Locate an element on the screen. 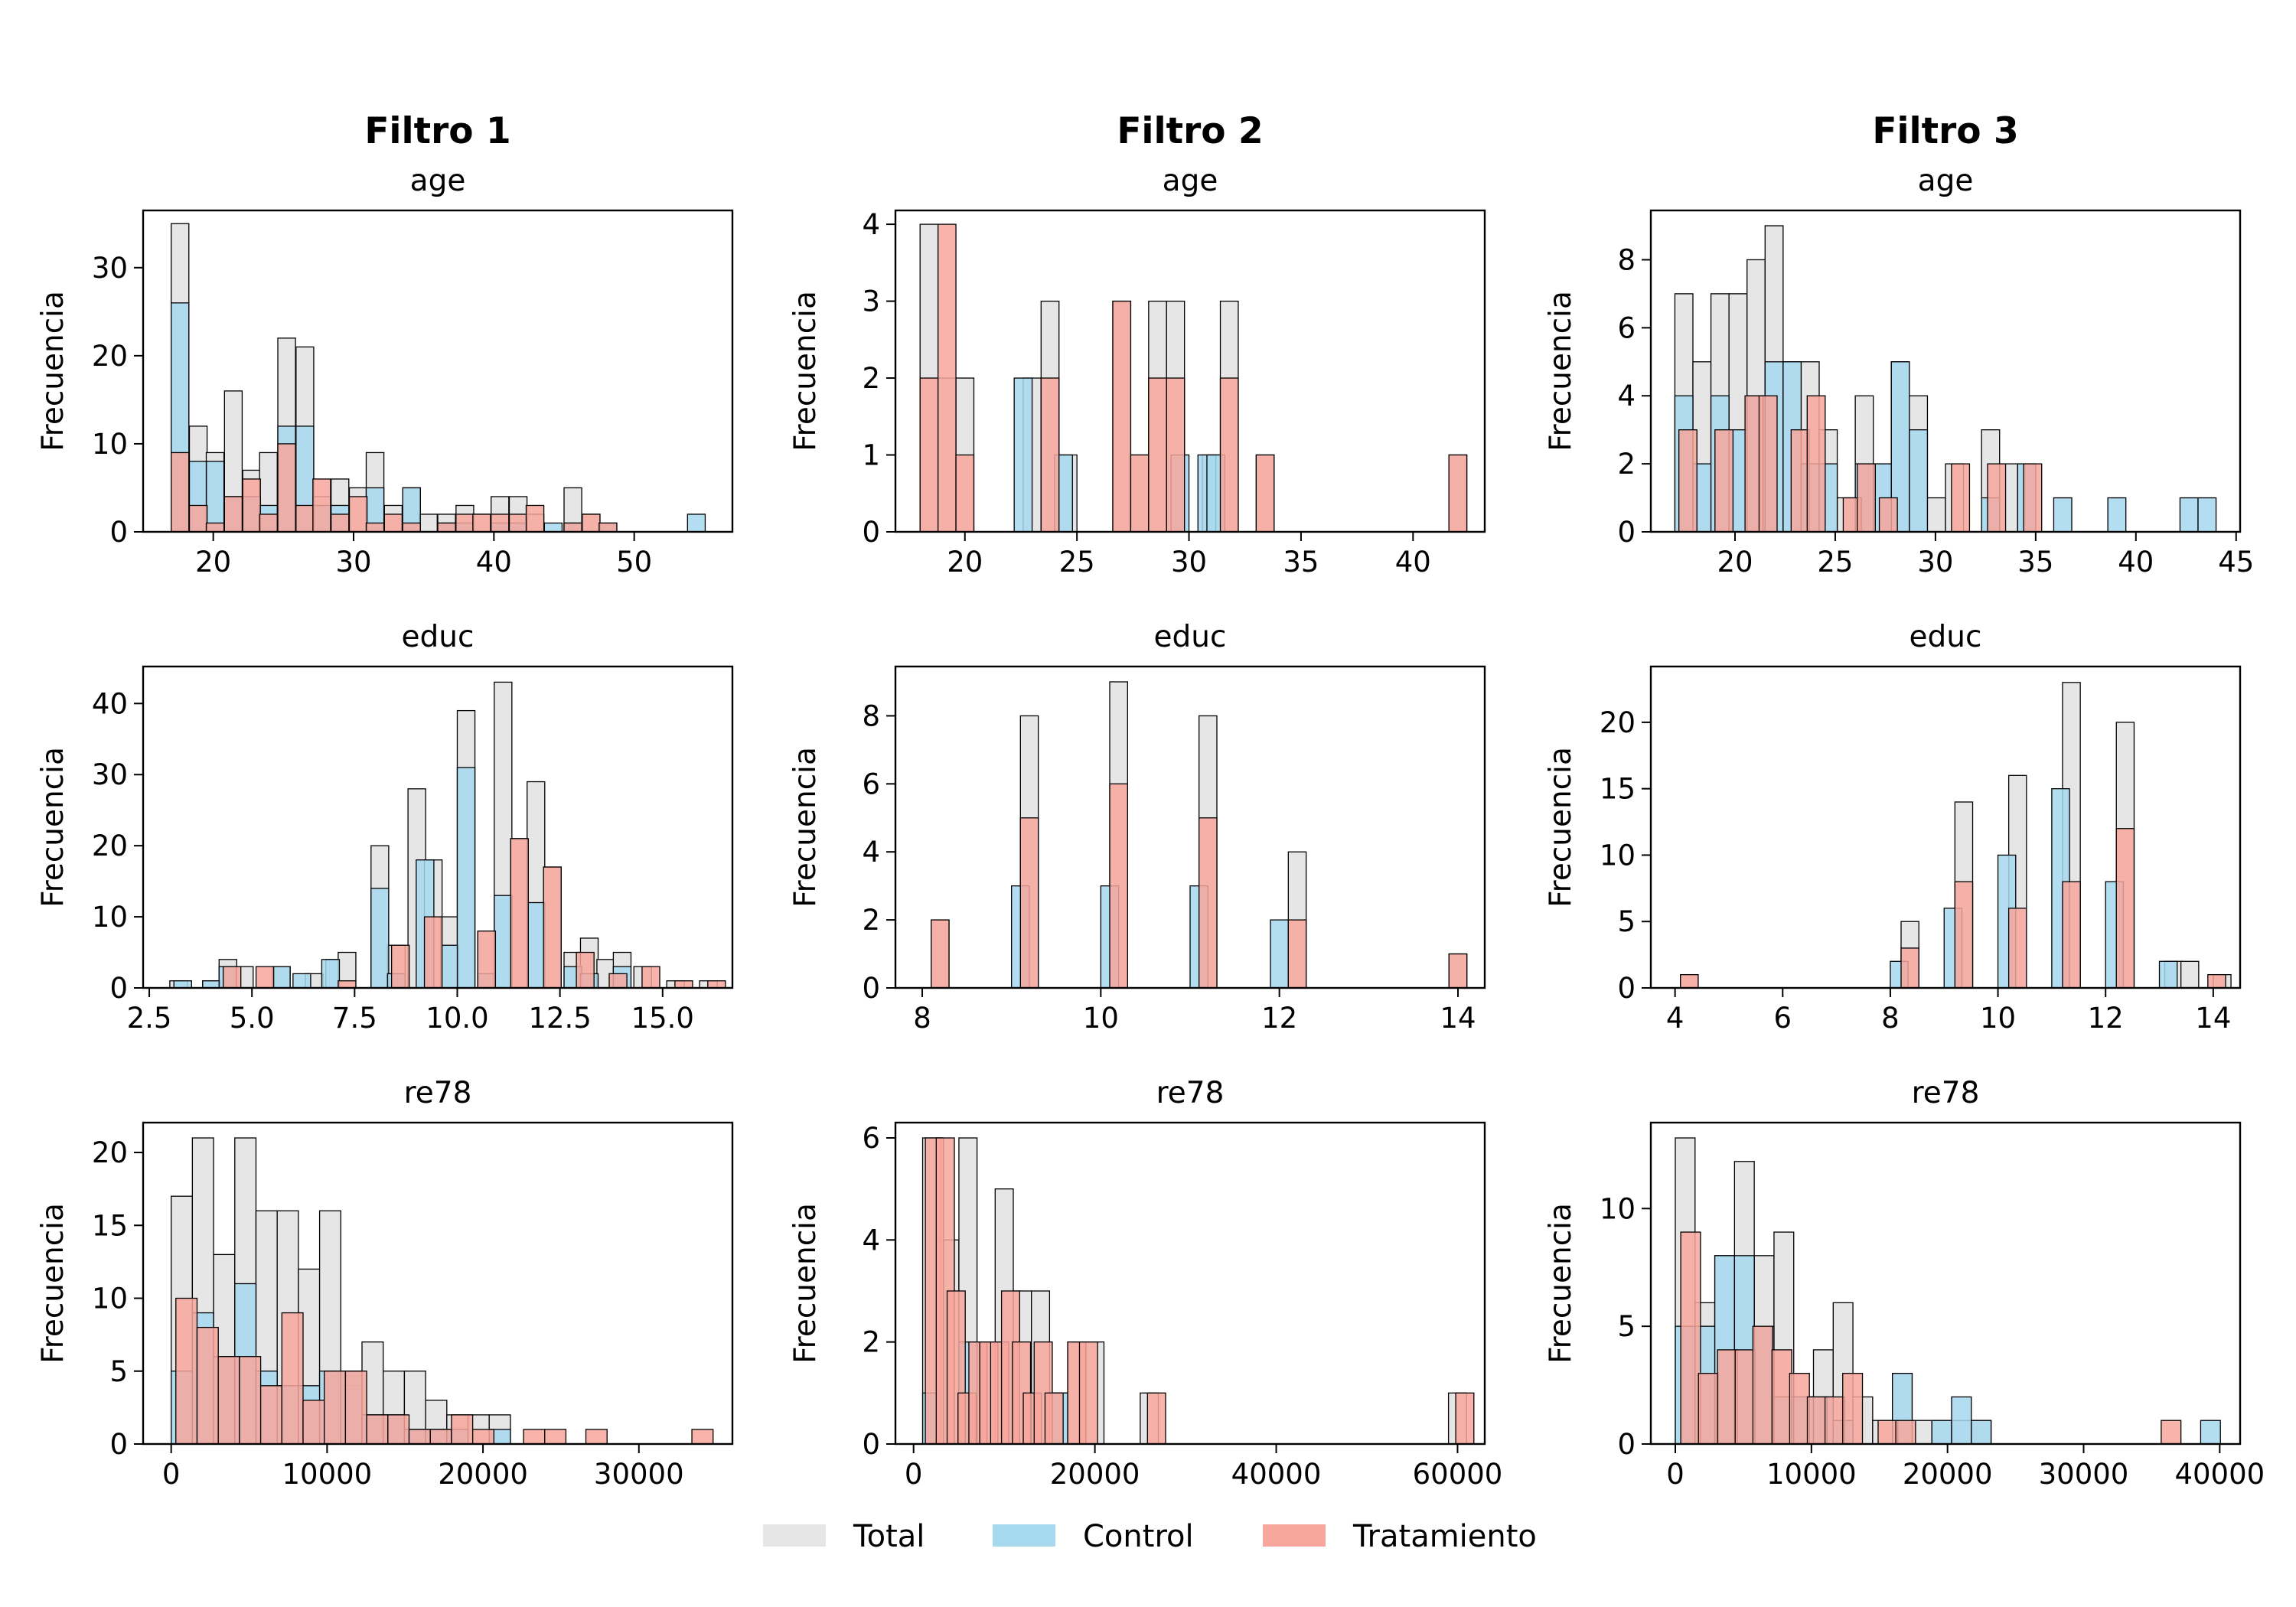  column-title-1: Filtro 1 is located at coordinates (437, 131).